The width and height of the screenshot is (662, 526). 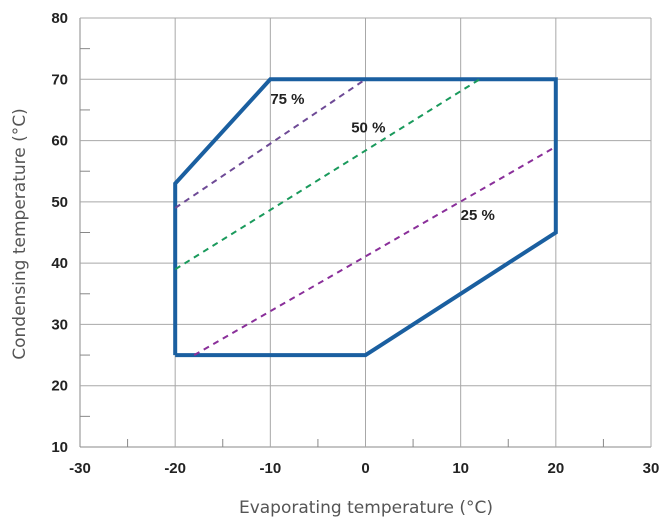 What do you see at coordinates (59, 447) in the screenshot?
I see `y-tick-label: 10` at bounding box center [59, 447].